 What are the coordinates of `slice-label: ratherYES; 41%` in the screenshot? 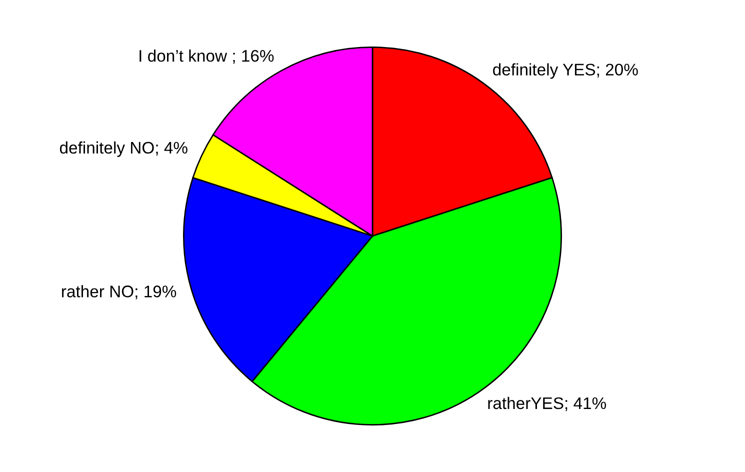 It's located at (547, 404).